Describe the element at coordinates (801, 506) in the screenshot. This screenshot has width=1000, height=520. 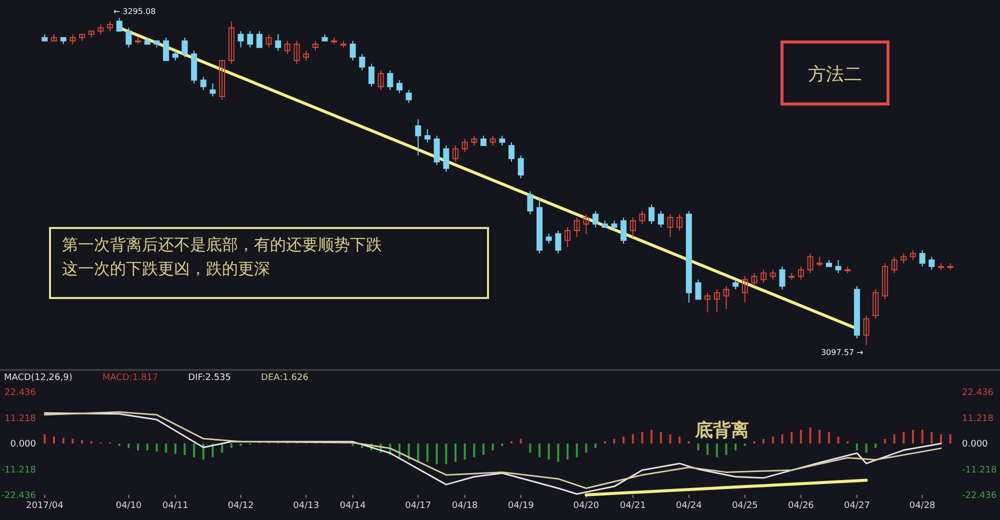
I see `x-tick-label: 04/26` at that location.